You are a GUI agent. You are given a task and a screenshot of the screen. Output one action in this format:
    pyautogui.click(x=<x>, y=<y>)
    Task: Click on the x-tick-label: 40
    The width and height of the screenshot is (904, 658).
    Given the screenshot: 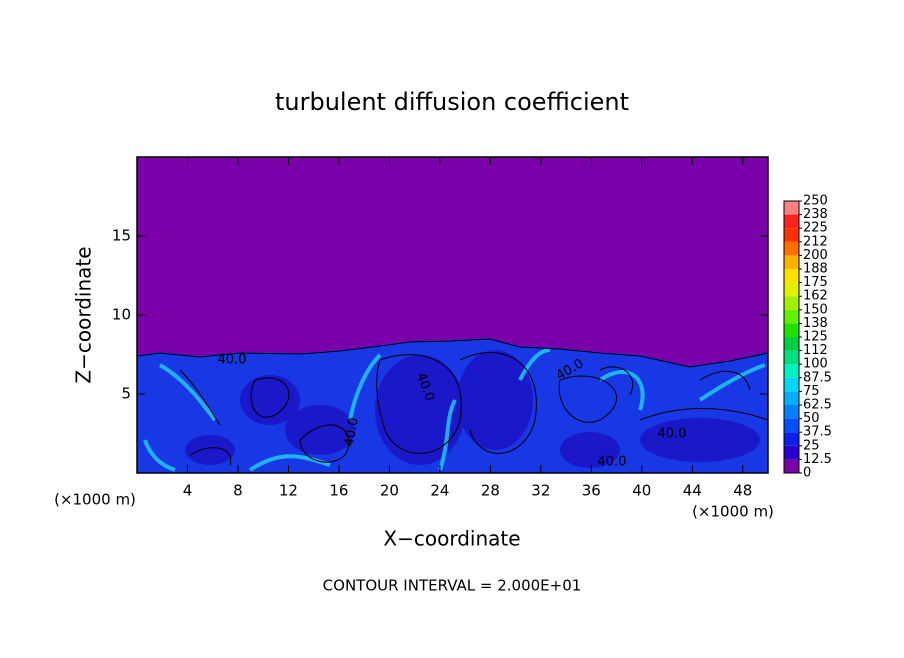 What is the action you would take?
    pyautogui.click(x=641, y=491)
    